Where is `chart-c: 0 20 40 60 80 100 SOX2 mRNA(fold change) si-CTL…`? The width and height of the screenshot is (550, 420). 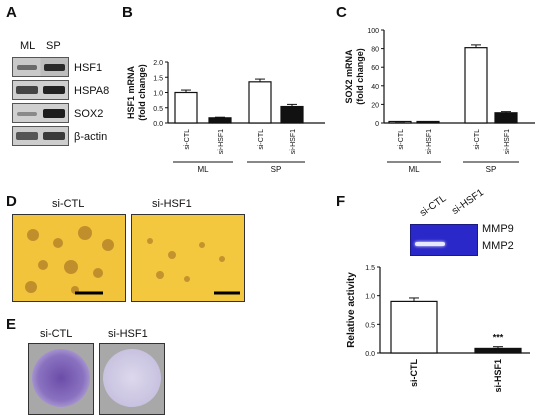 chart-c: 0 20 40 60 80 100 SOX2 mRNA(fold change) si-CTL… is located at coordinates (439, 101).